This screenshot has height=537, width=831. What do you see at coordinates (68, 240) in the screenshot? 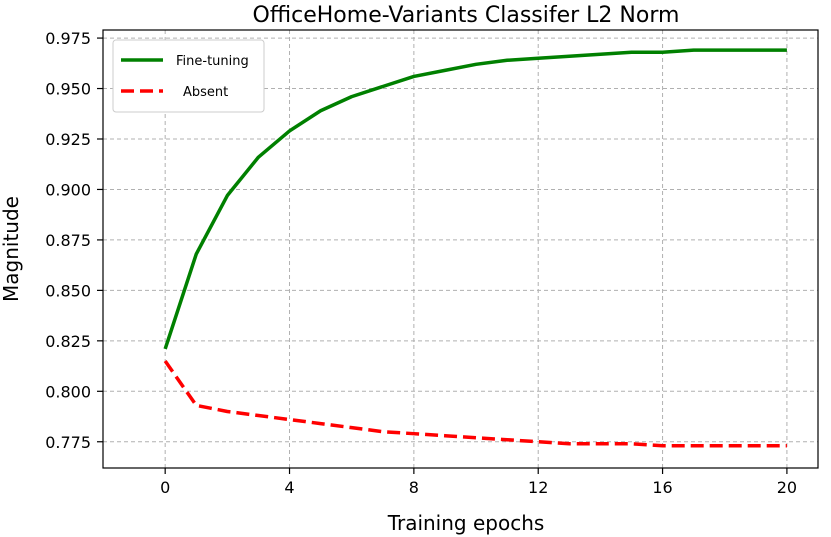
I see `y-tick-label: 0.875` at bounding box center [68, 240].